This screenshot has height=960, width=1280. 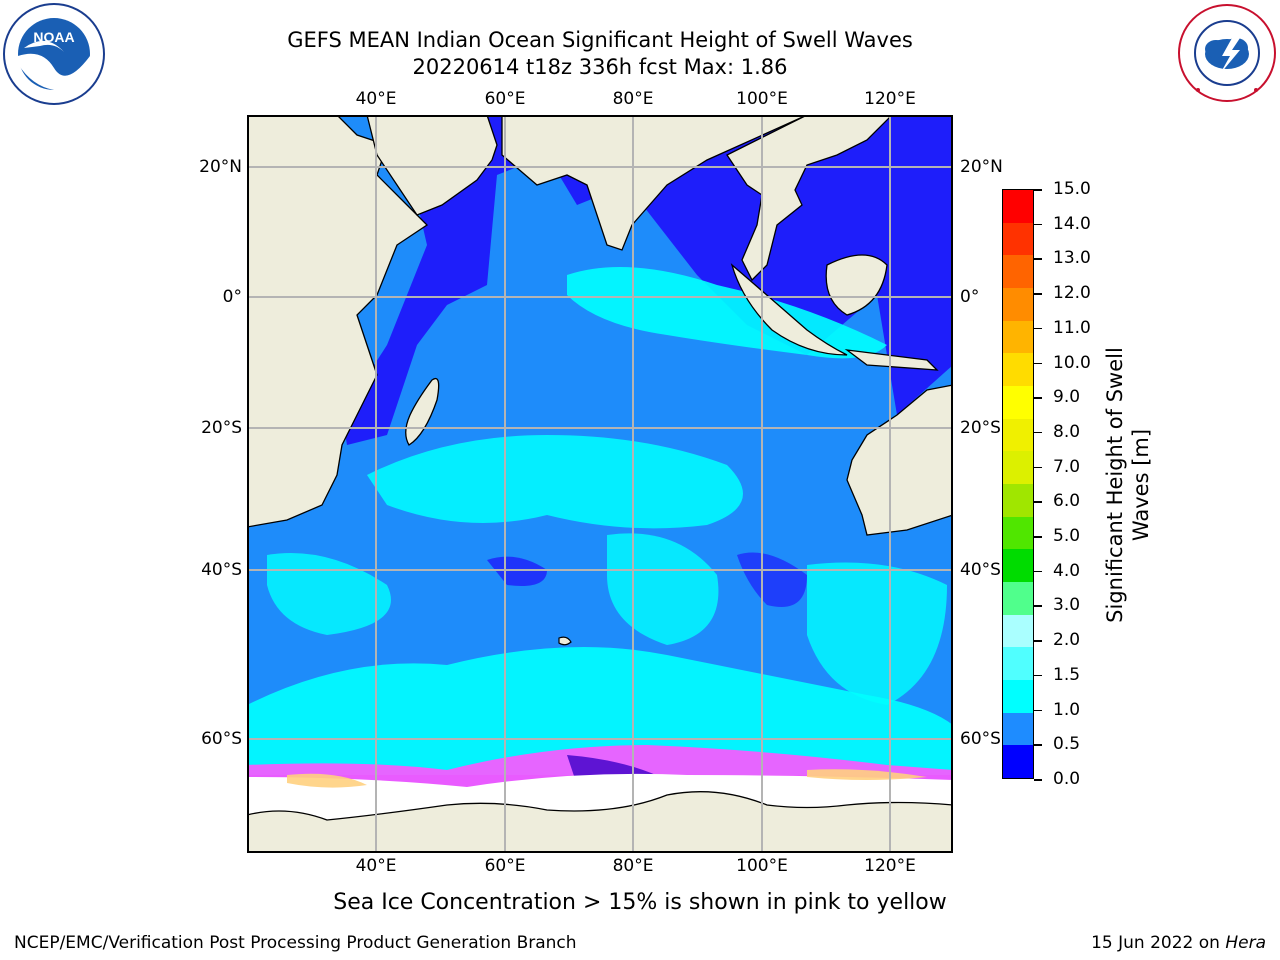 I want to click on colorbar-tick-label: 9.0, so click(x=1067, y=397).